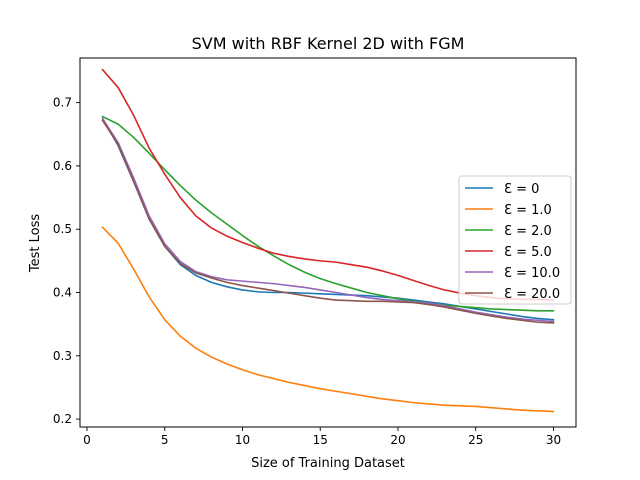 The image size is (640, 480). I want to click on x-axis-ticks: 0 5 10 15 20 25 30, so click(322, 437).